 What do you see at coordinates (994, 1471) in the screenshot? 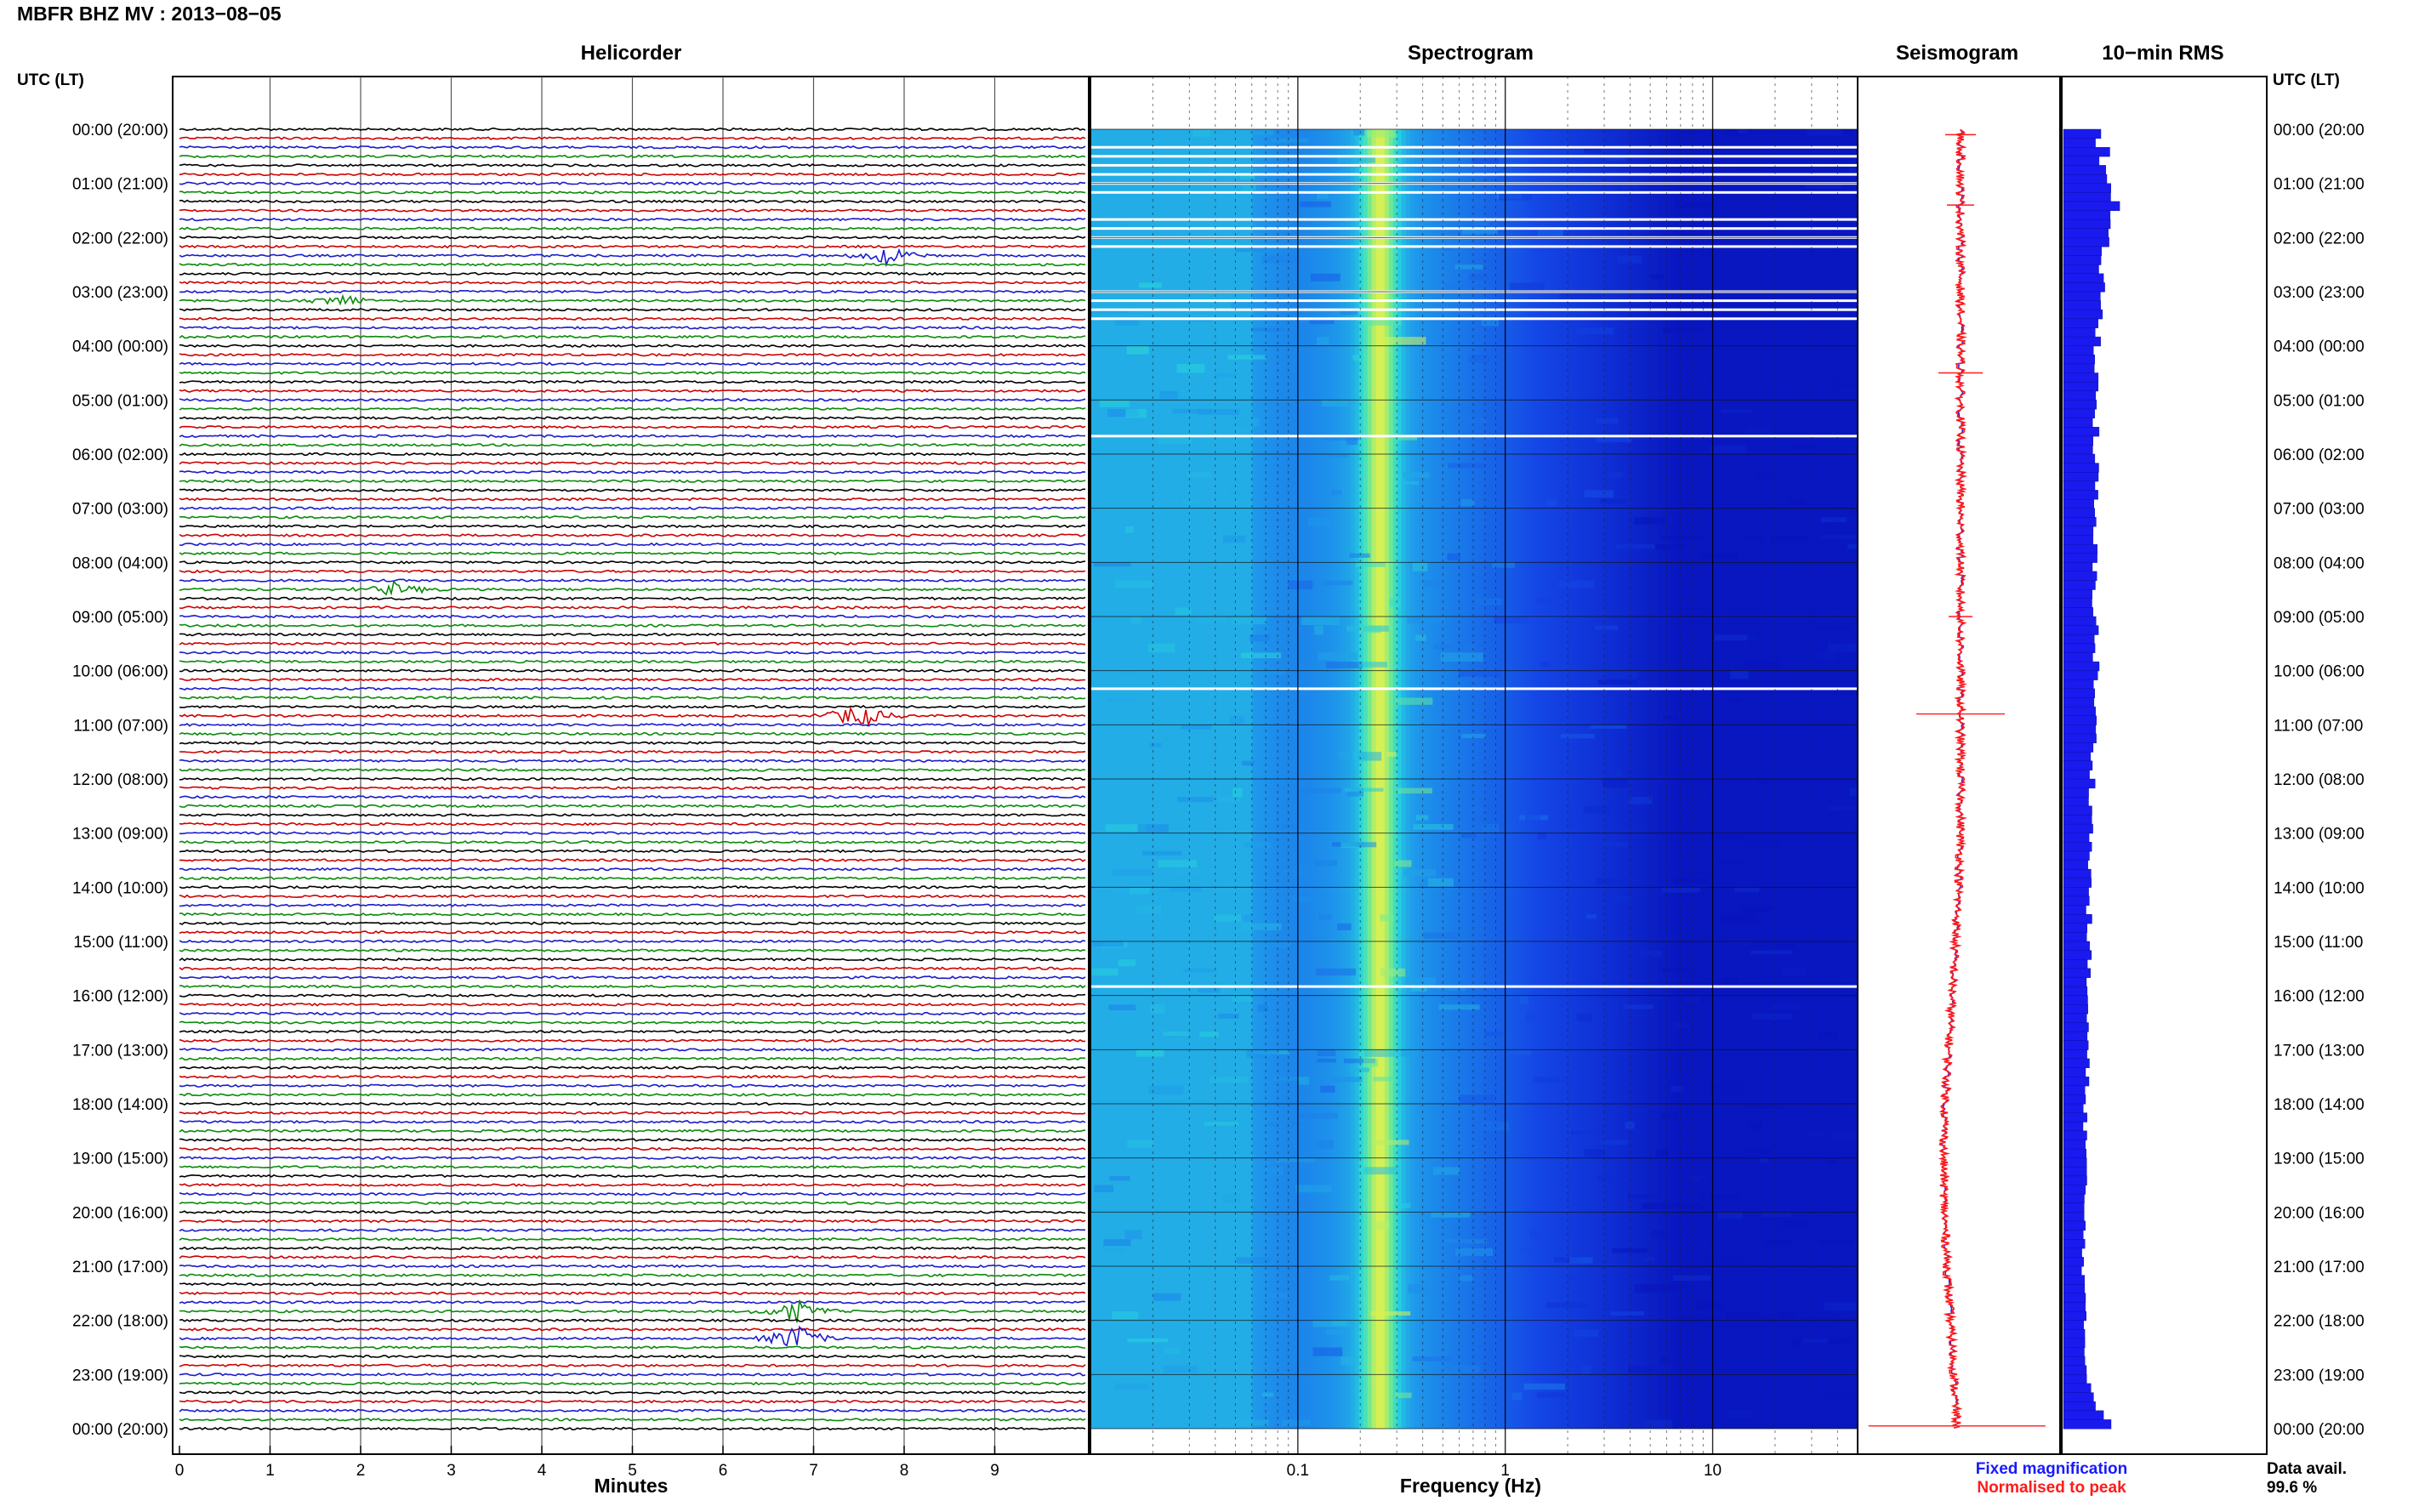
I see `helicorder-tick-label: 9` at bounding box center [994, 1471].